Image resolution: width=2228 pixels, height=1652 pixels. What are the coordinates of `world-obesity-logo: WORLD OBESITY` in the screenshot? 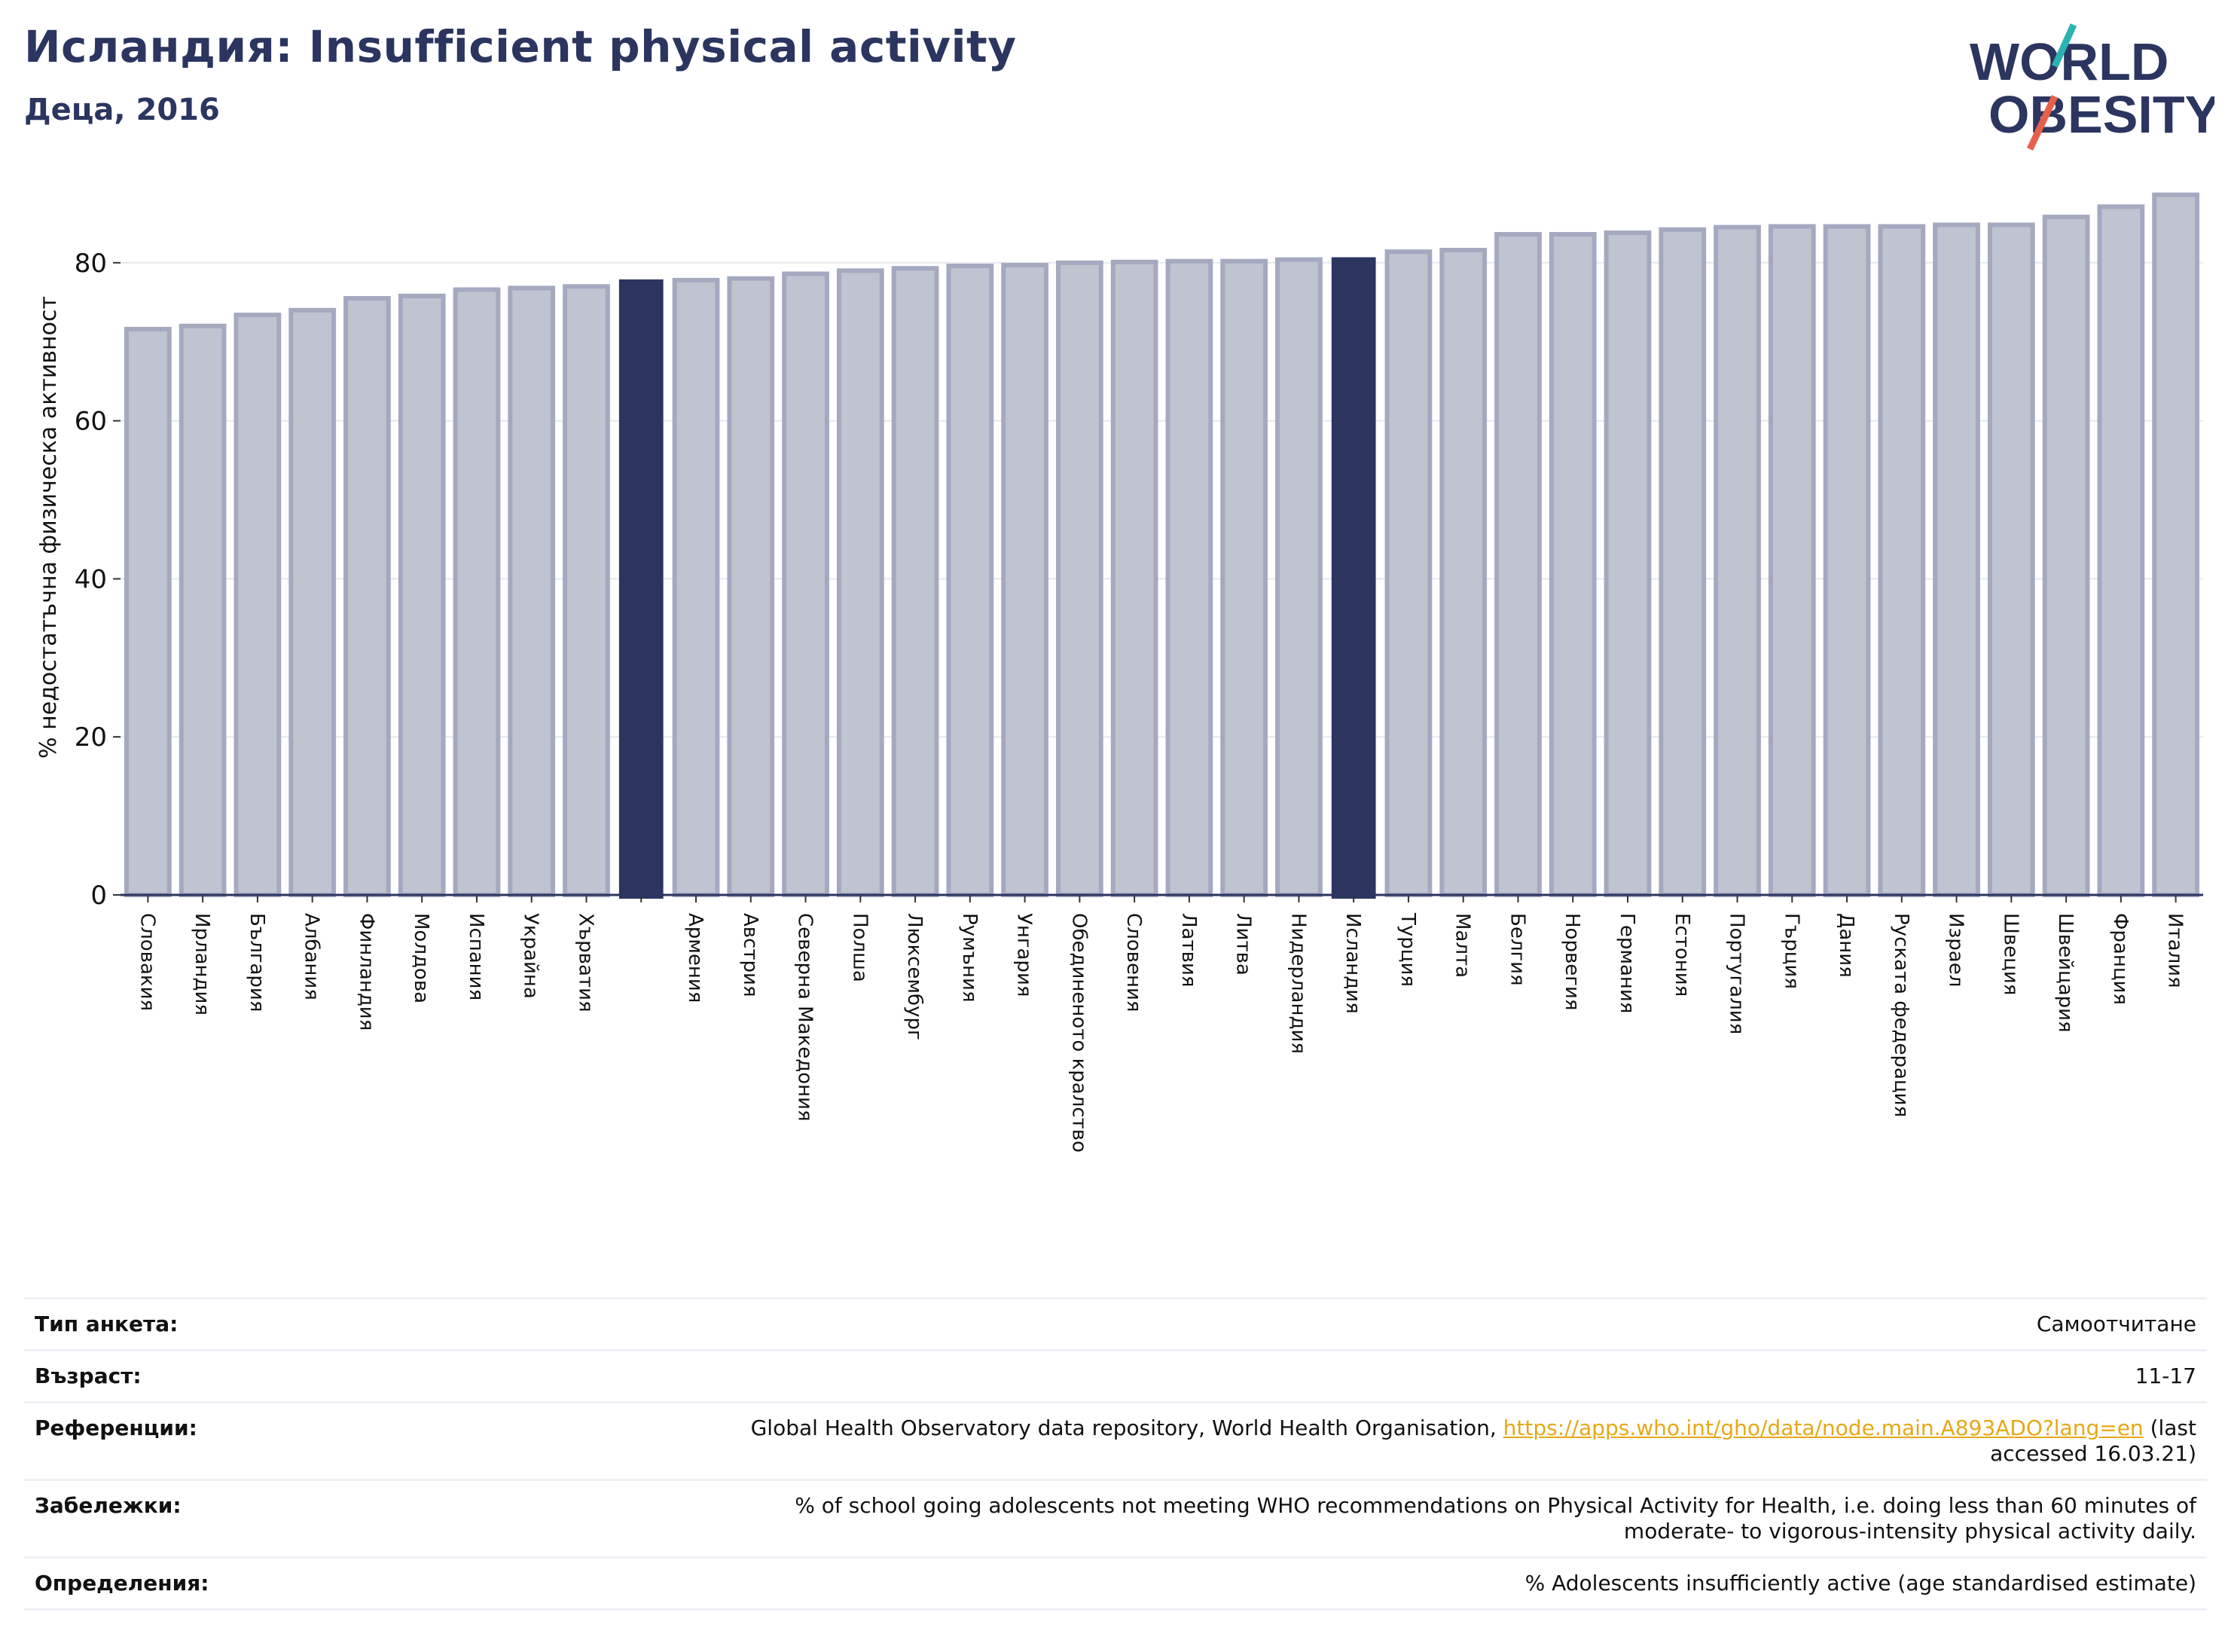 It's located at (2092, 87).